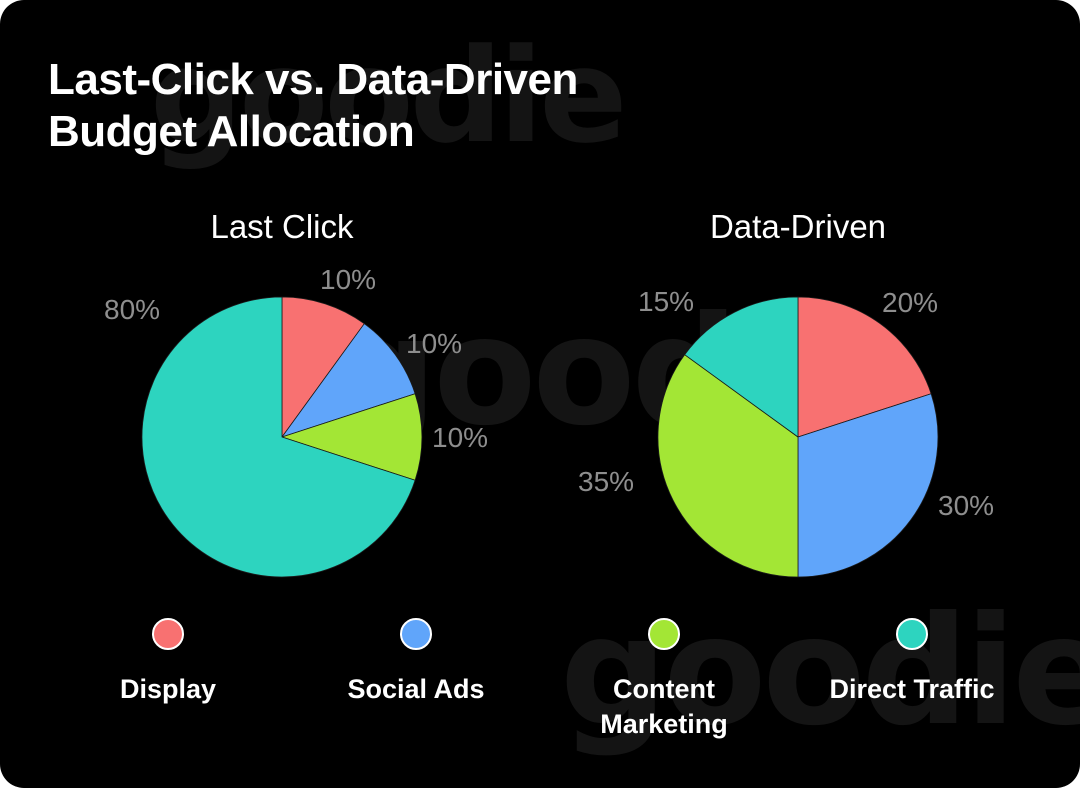  What do you see at coordinates (910, 302) in the screenshot?
I see `label-data-driven-display: 20%` at bounding box center [910, 302].